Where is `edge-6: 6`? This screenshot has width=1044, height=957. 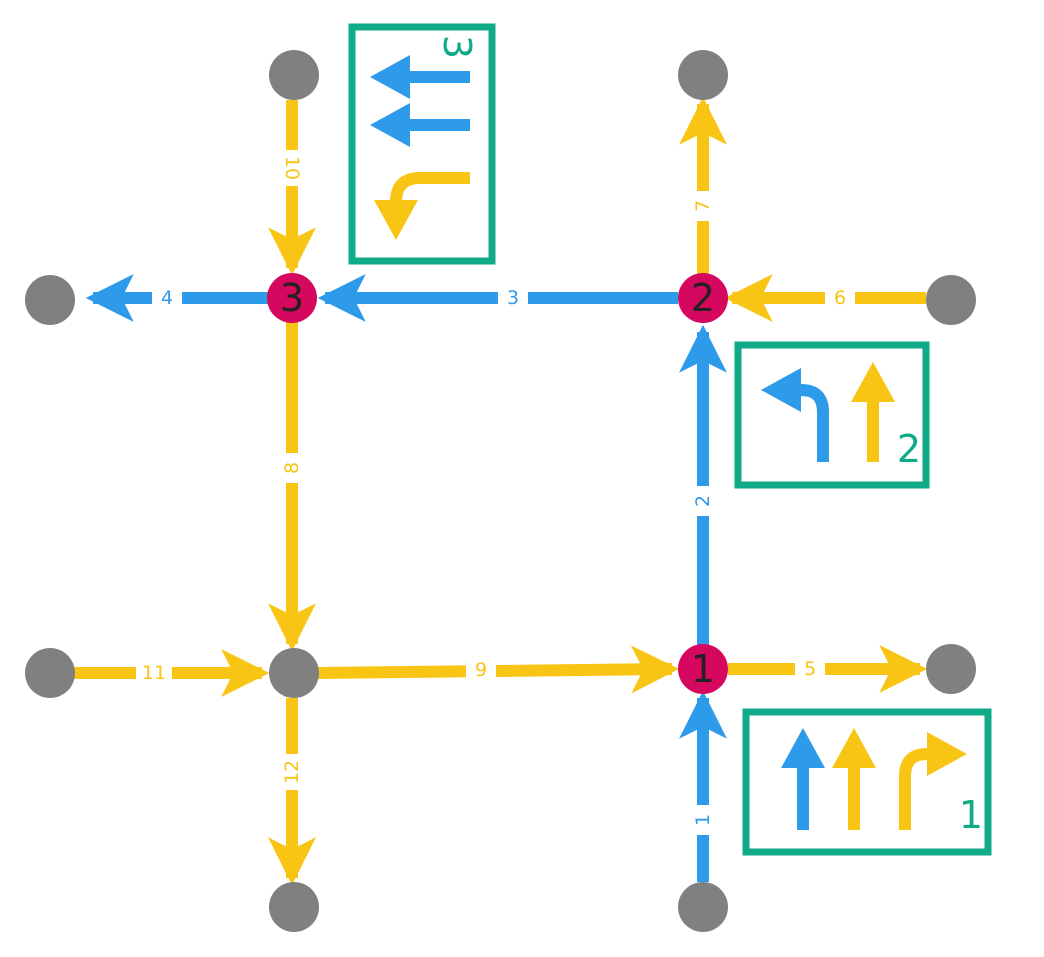 edge-6: 6 is located at coordinates (825, 298).